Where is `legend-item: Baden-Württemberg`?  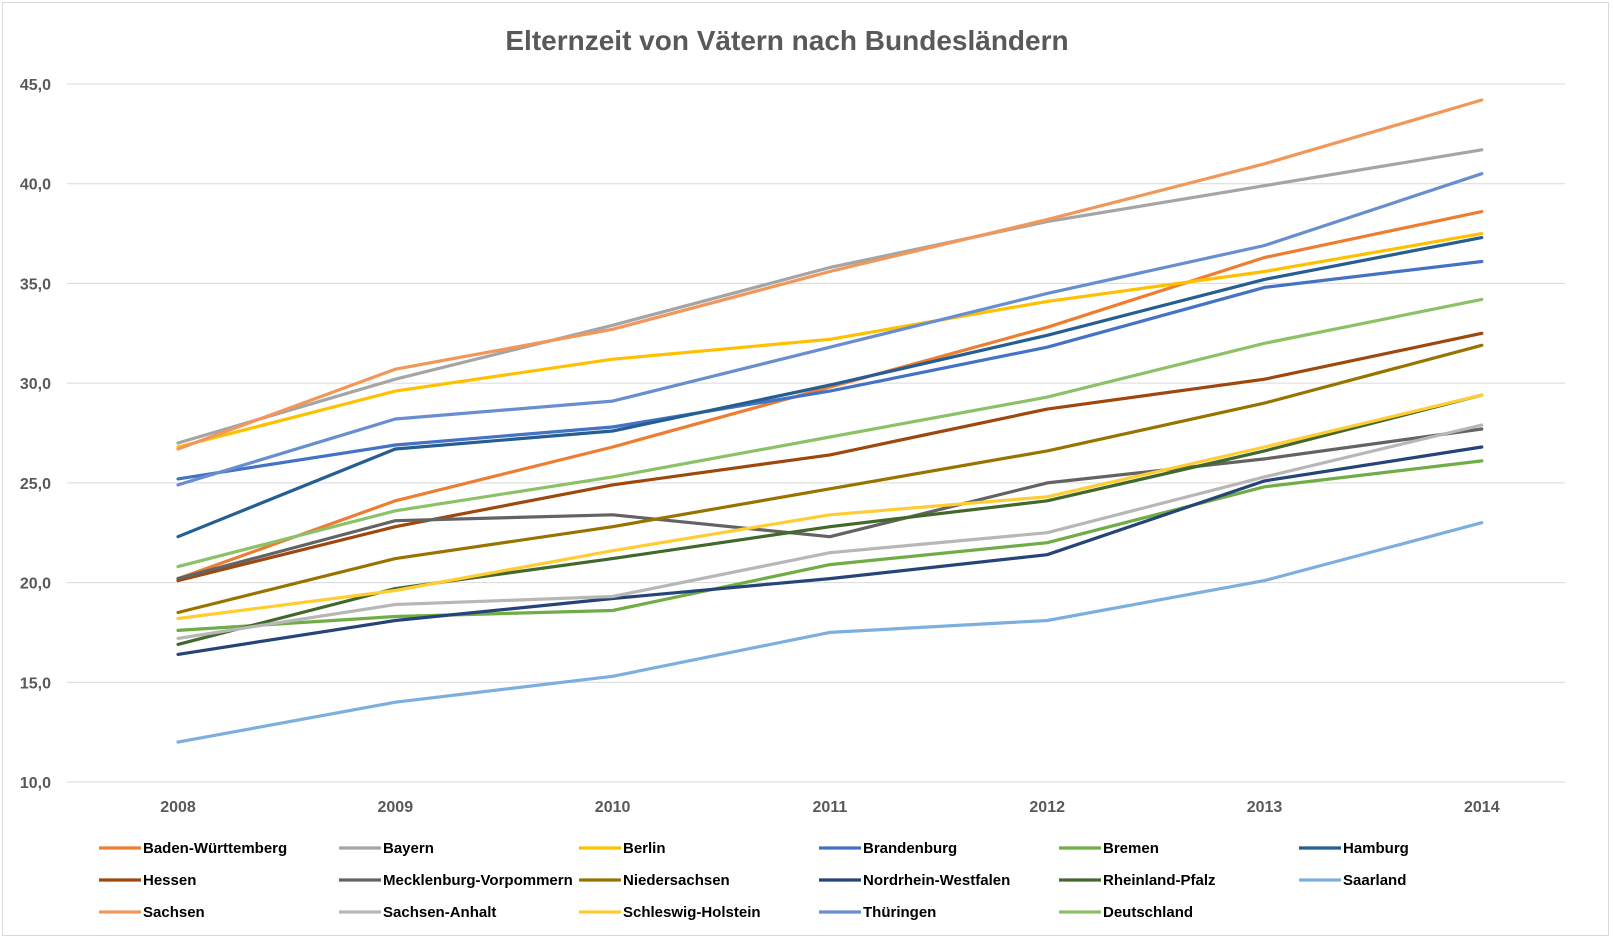
legend-item: Baden-Württemberg is located at coordinates (193, 848).